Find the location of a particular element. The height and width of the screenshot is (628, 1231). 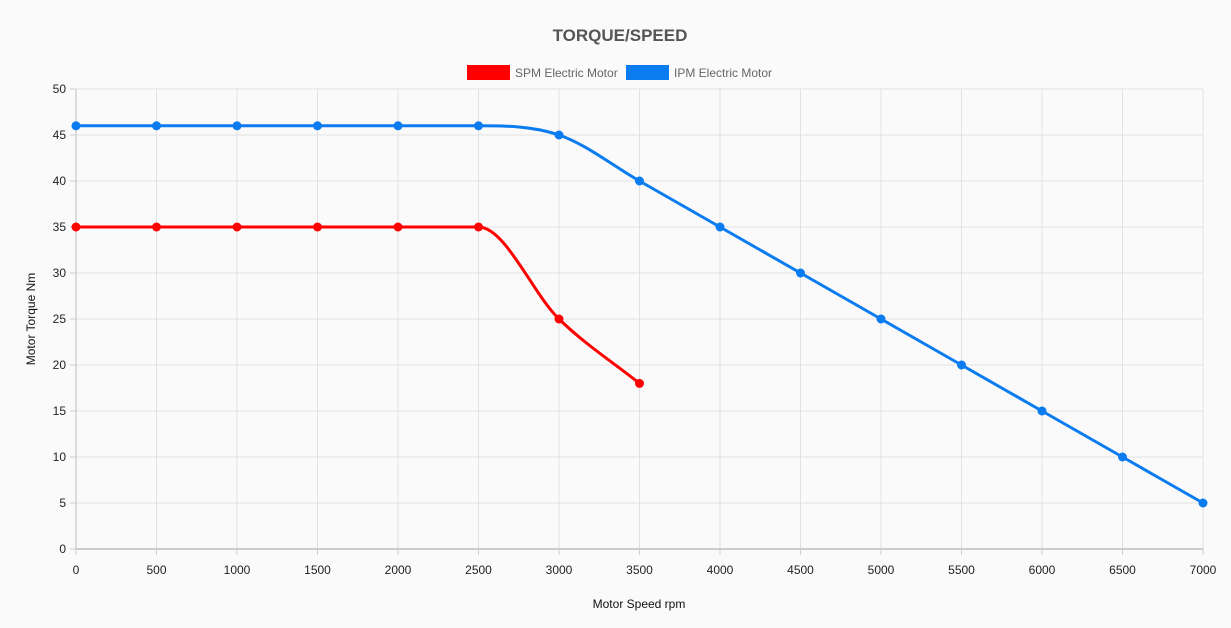

legend-swatch-ipm is located at coordinates (647, 72).